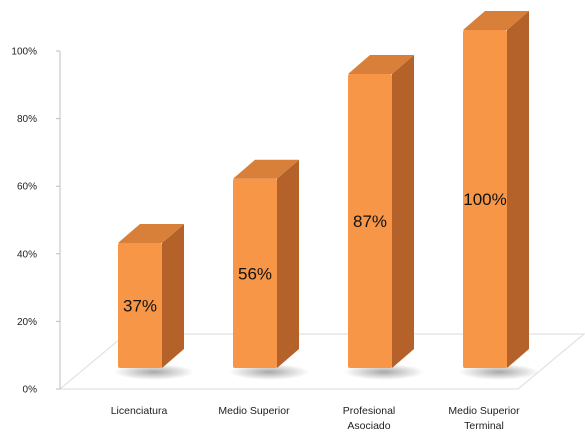  I want to click on bar-4: 100%, so click(499, 195).